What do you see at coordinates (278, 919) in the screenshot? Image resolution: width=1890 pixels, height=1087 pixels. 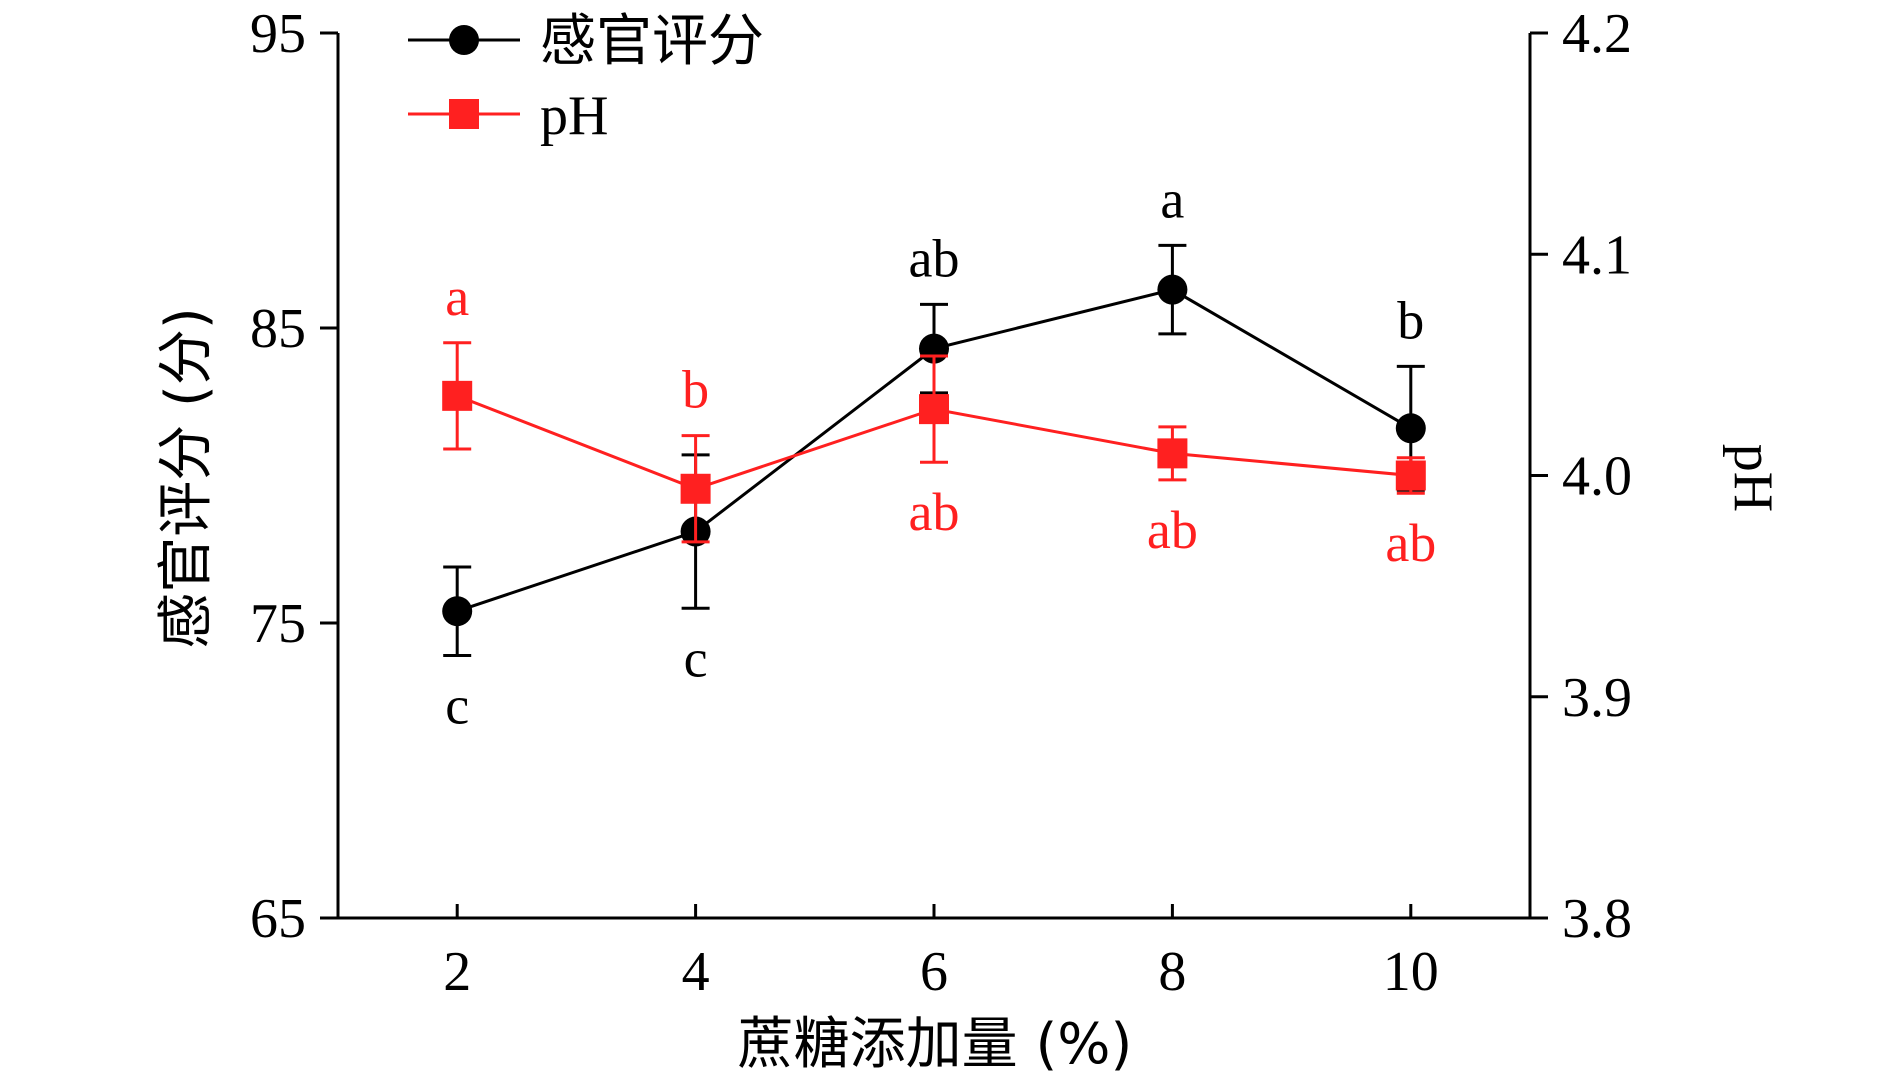 I see `left-y-tick-label: 65` at bounding box center [278, 919].